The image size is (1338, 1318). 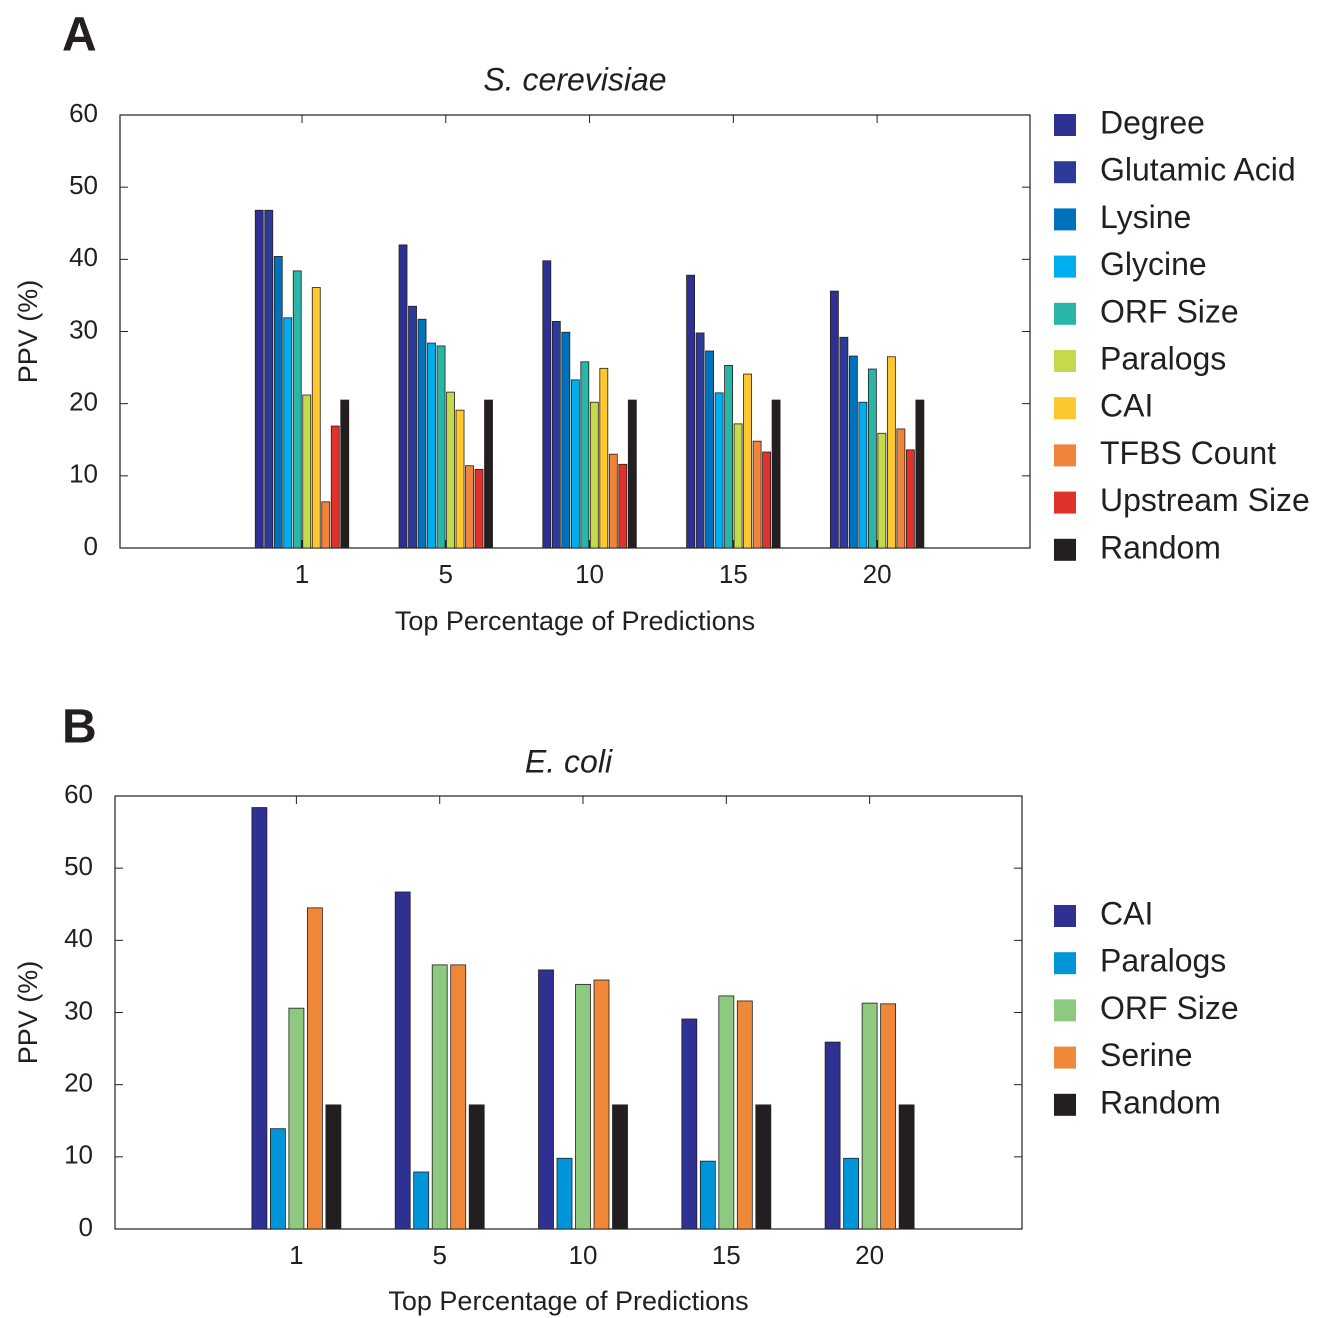 What do you see at coordinates (1198, 170) in the screenshot?
I see `legend-label: Glutamic Acid` at bounding box center [1198, 170].